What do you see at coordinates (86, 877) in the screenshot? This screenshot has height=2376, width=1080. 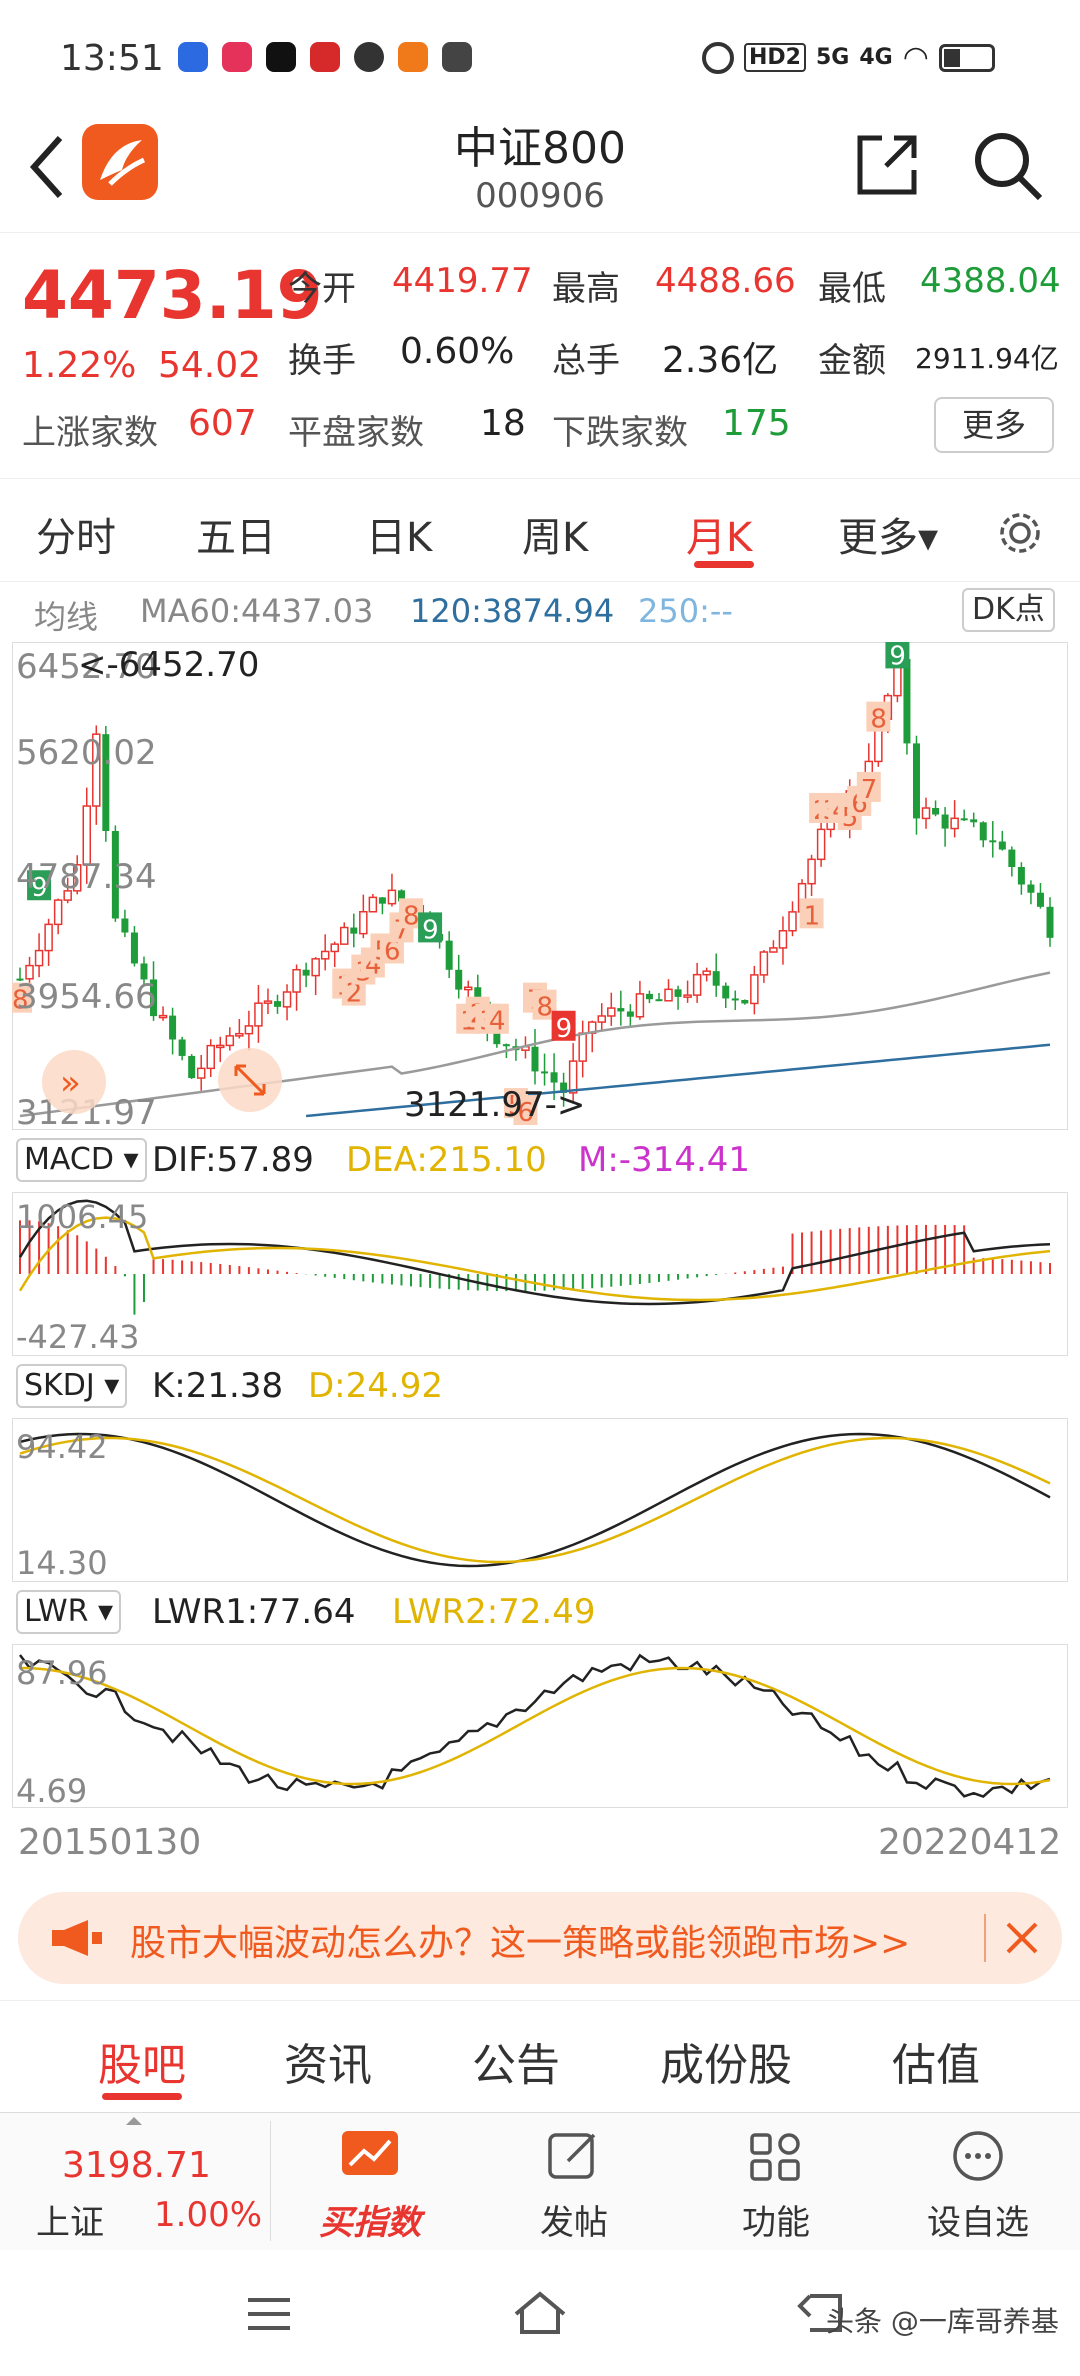 I see `y-tick-4787: 4787.34` at bounding box center [86, 877].